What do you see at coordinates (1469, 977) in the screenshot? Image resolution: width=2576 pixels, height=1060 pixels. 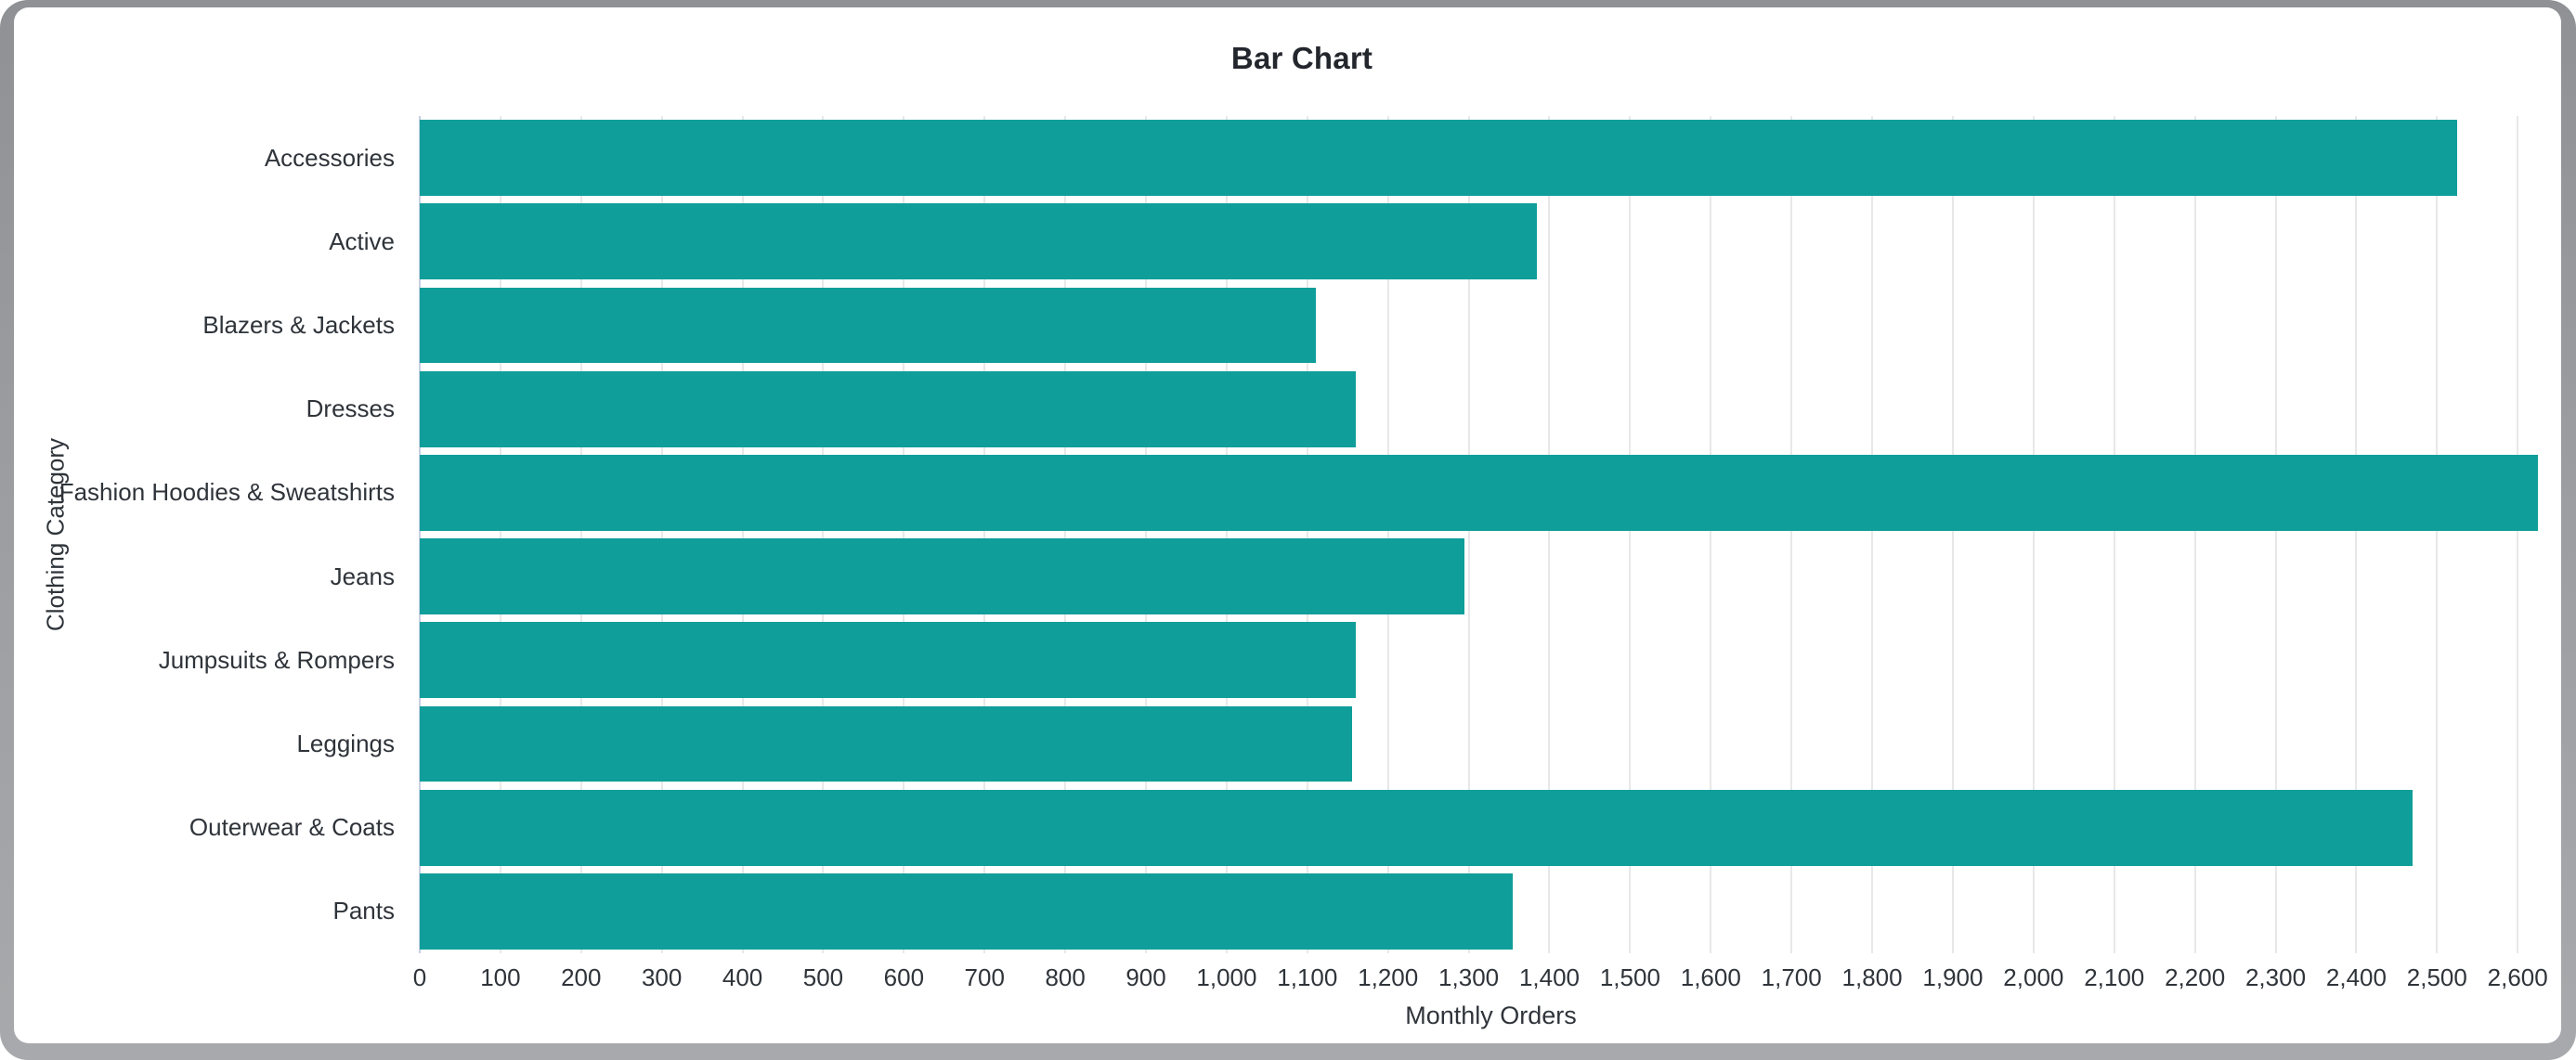 I see `x-axis-tick-label: 1,300` at bounding box center [1469, 977].